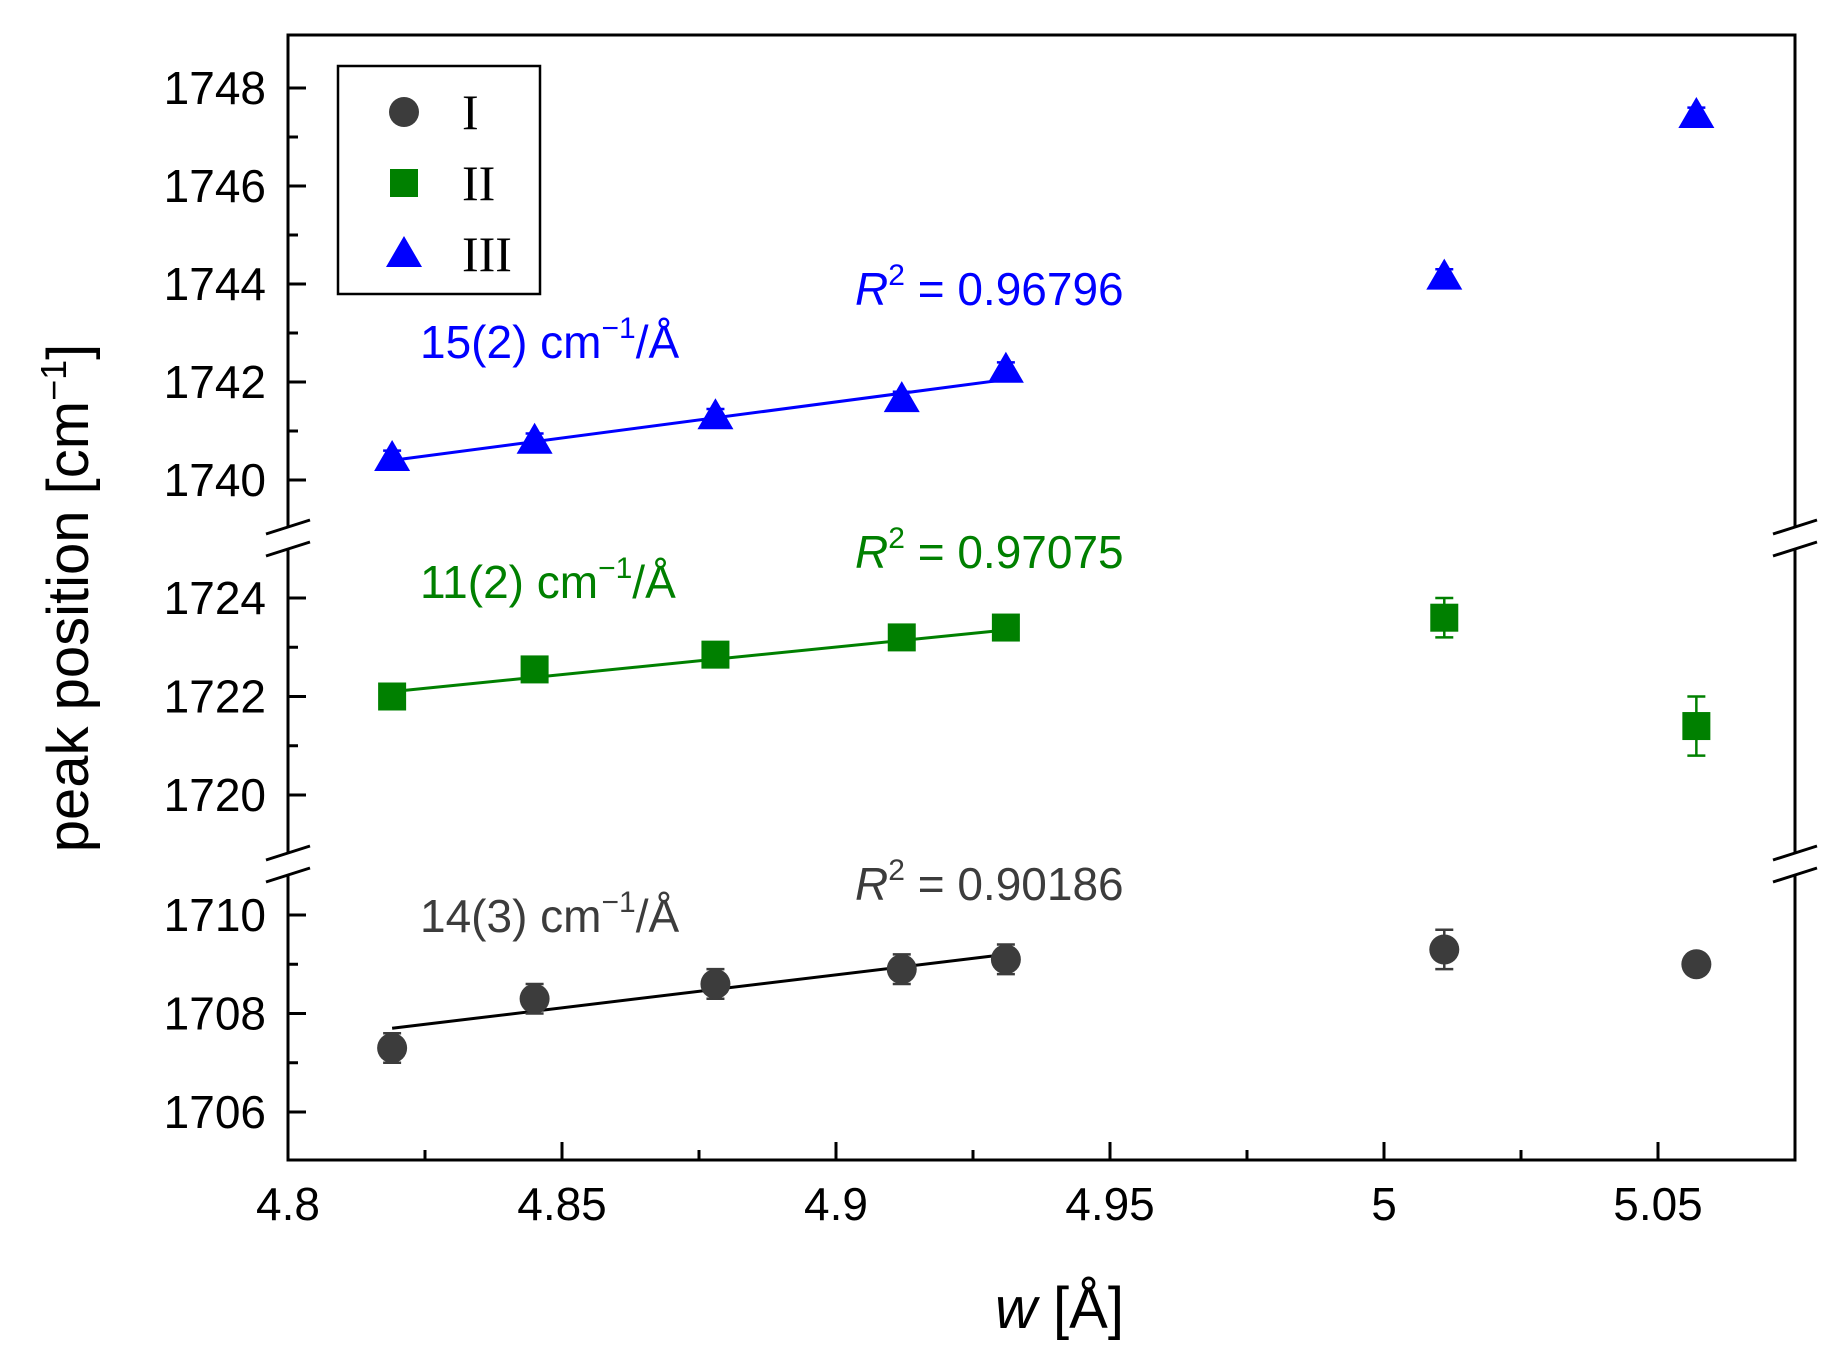 Image resolution: width=1833 pixels, height=1352 pixels. What do you see at coordinates (215, 1112) in the screenshot?
I see `y-tick-label: 1706` at bounding box center [215, 1112].